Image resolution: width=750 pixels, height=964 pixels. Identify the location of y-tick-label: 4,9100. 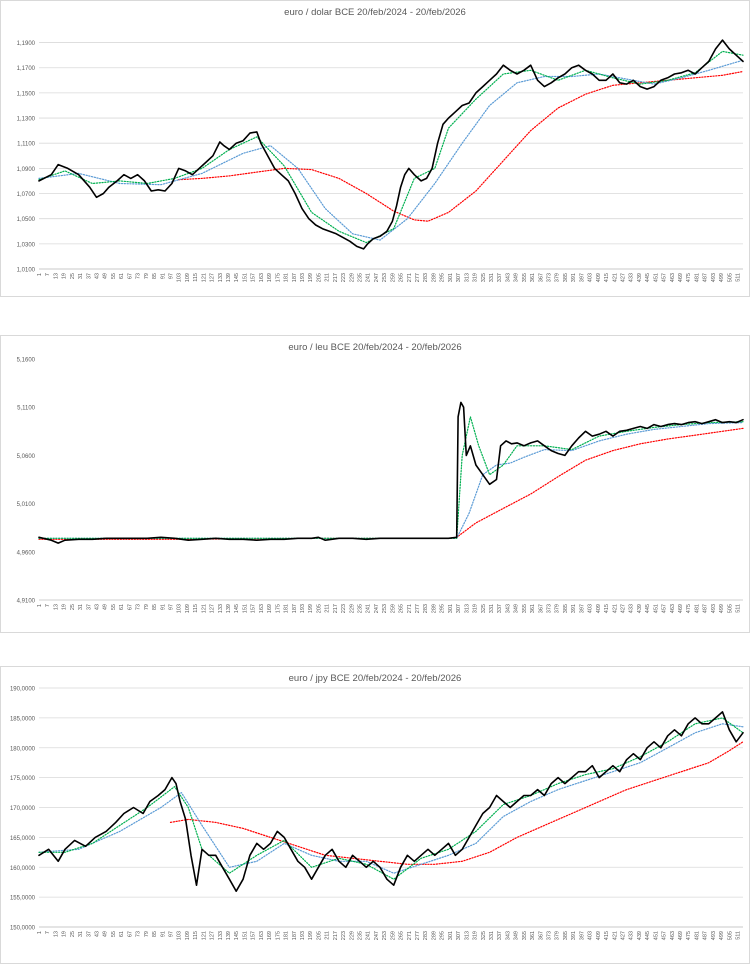
(26, 602).